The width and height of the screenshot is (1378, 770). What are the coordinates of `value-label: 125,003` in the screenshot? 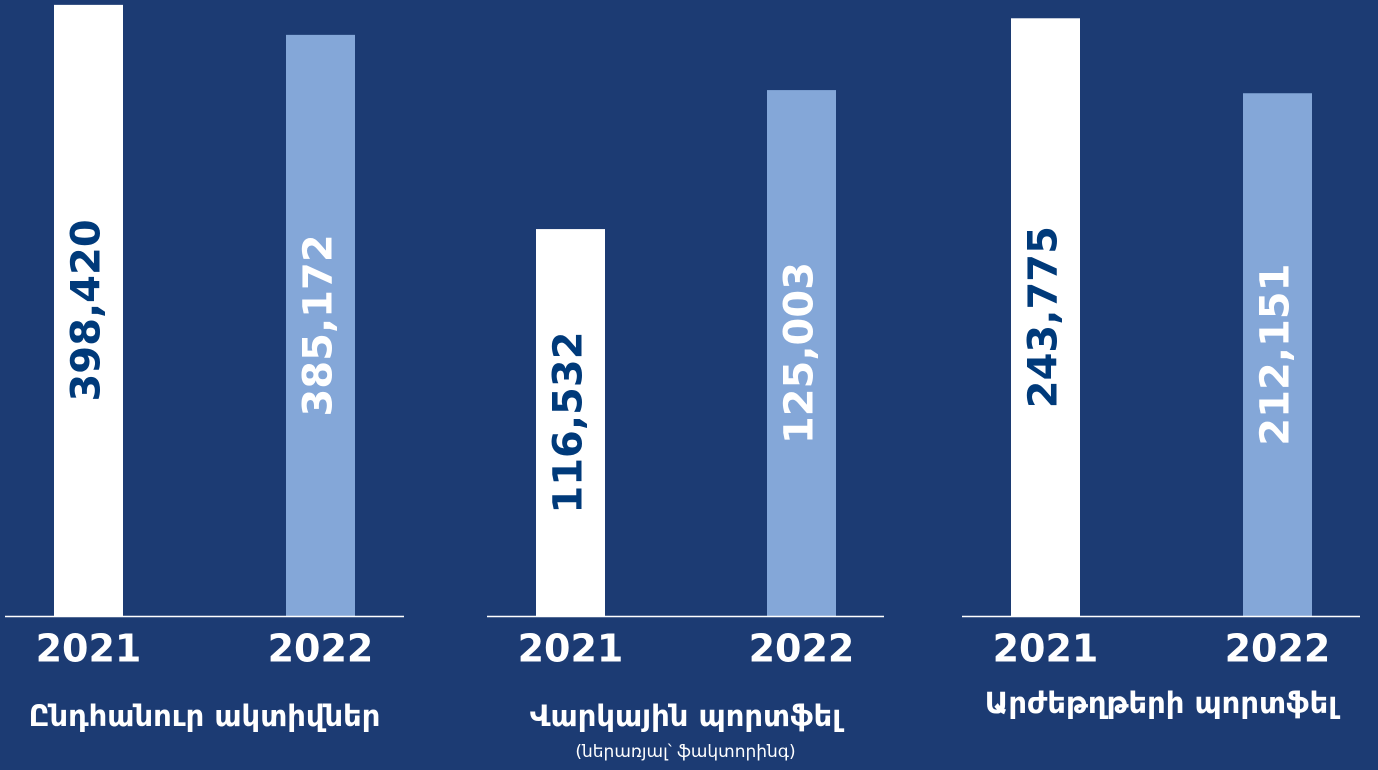 It's located at (800, 353).